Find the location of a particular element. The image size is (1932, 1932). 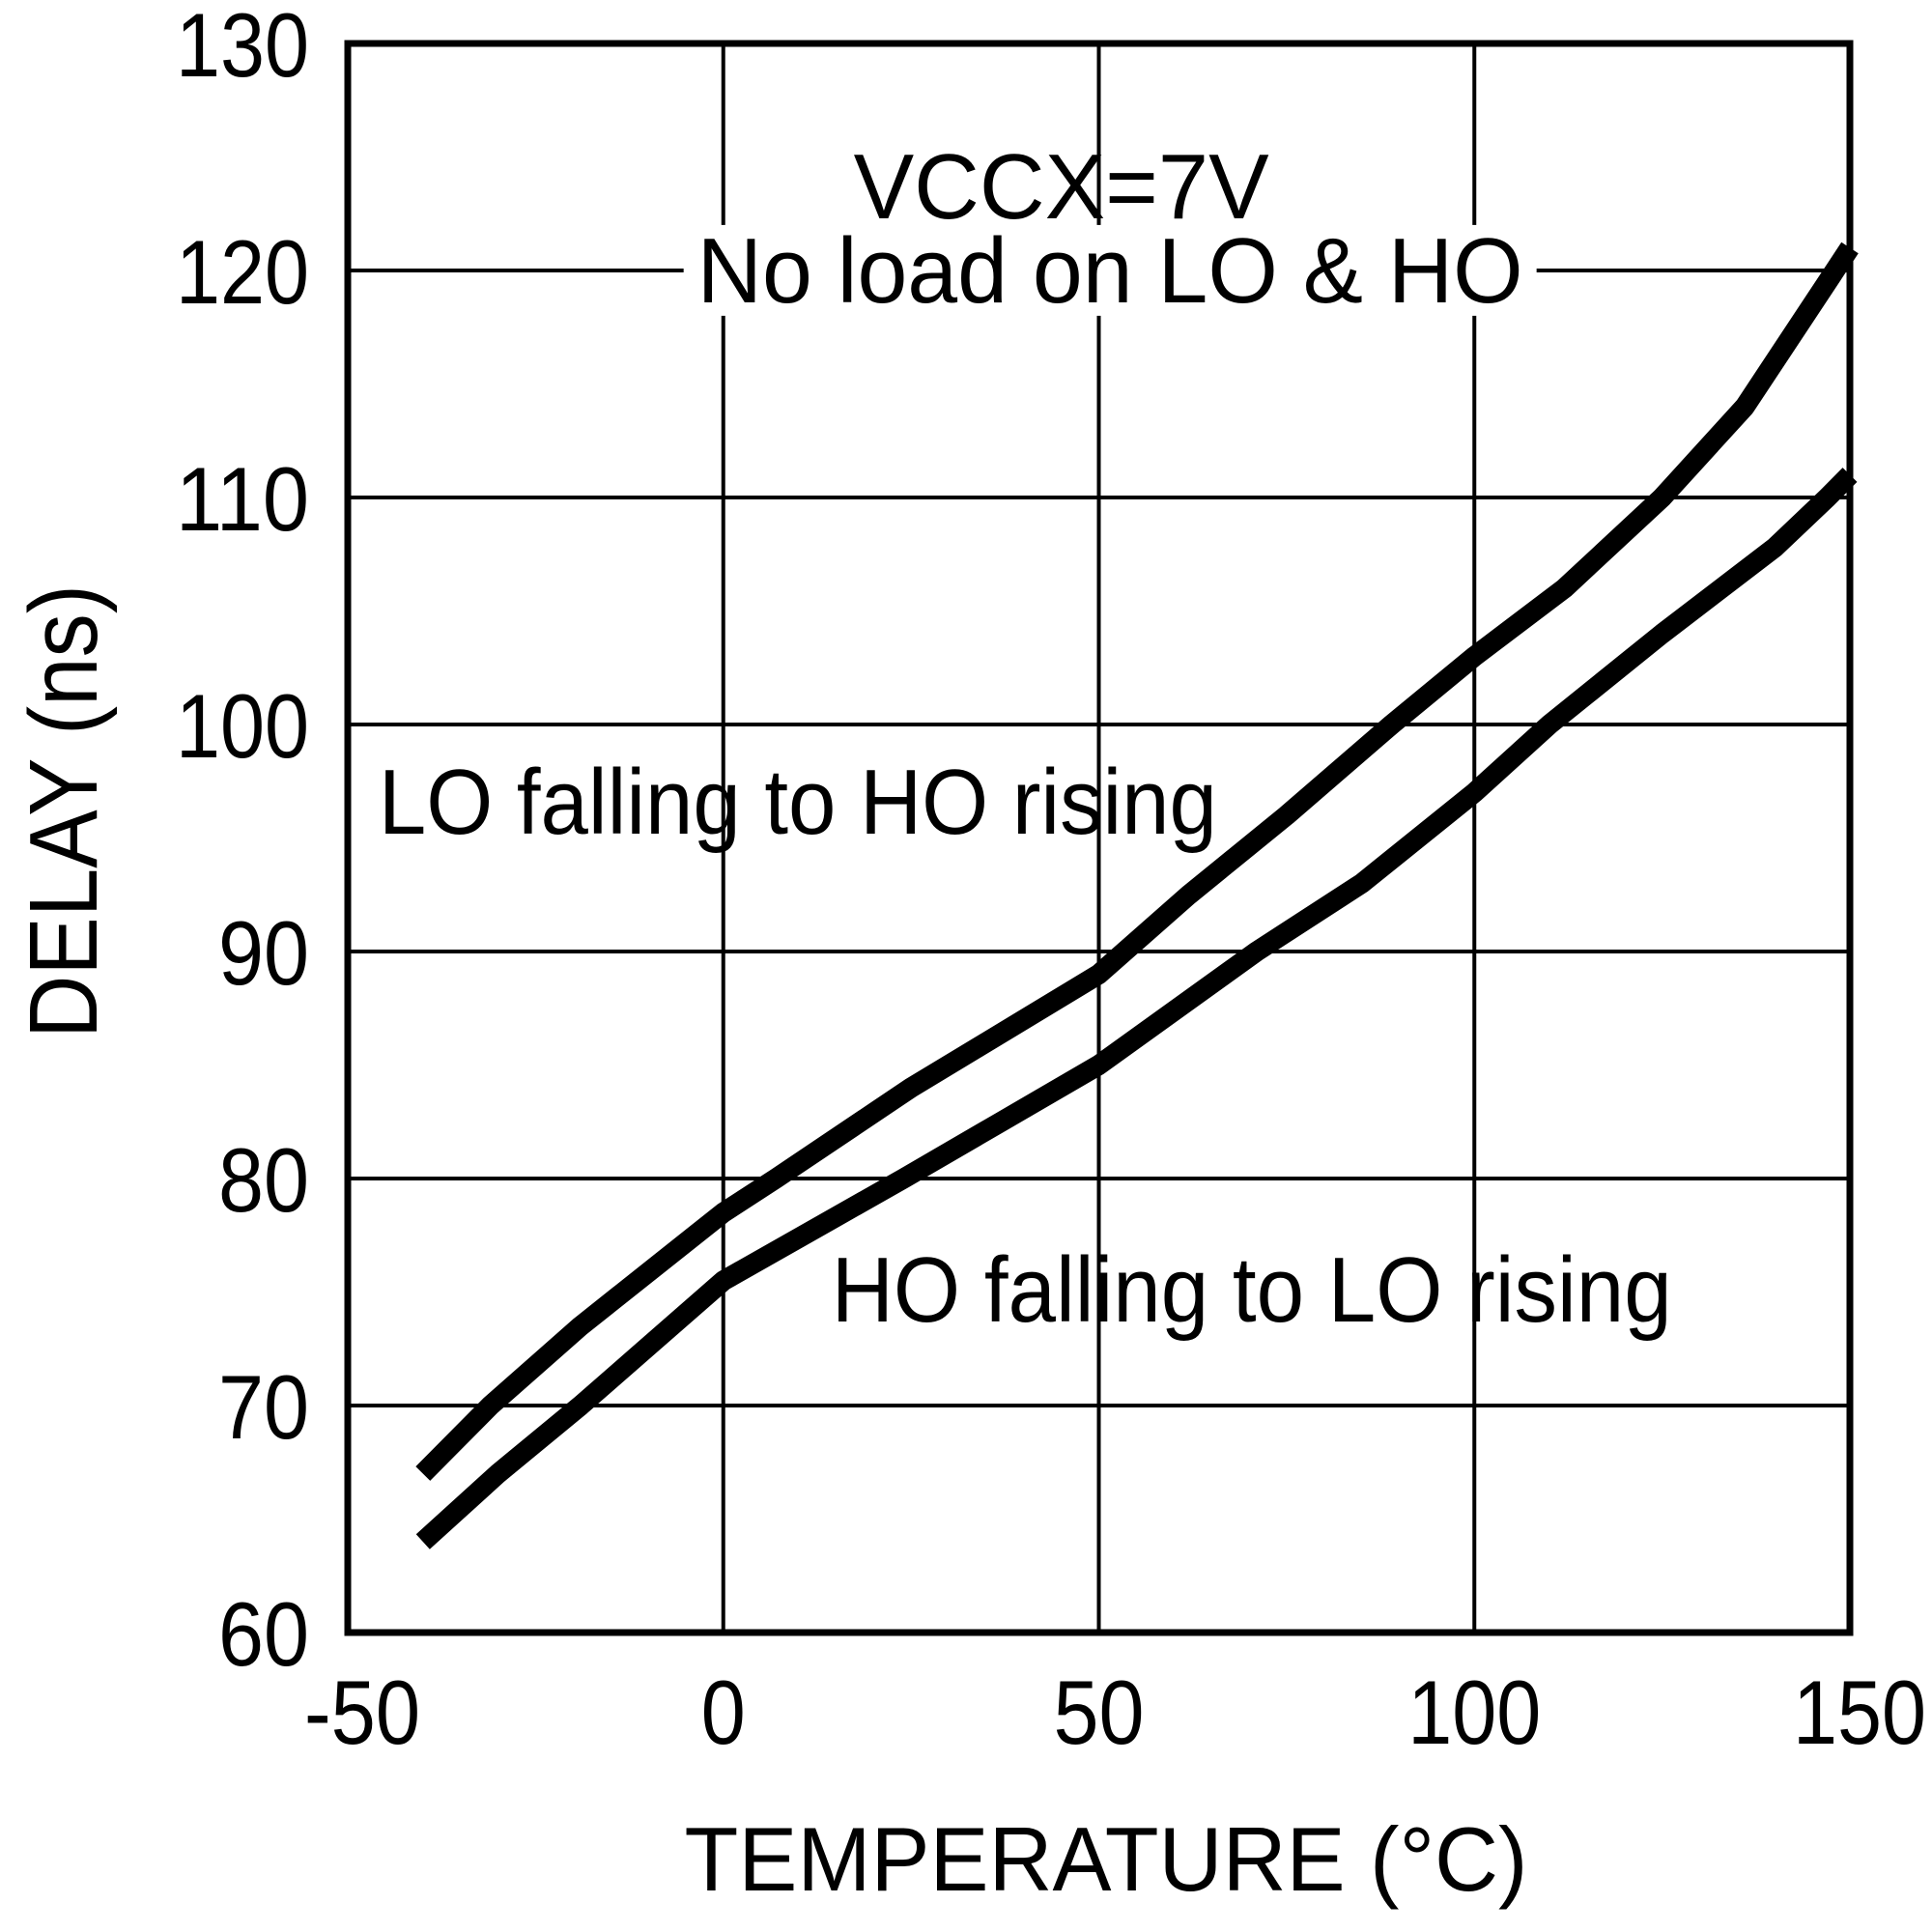

x-tick-label: 0 is located at coordinates (723, 1712).